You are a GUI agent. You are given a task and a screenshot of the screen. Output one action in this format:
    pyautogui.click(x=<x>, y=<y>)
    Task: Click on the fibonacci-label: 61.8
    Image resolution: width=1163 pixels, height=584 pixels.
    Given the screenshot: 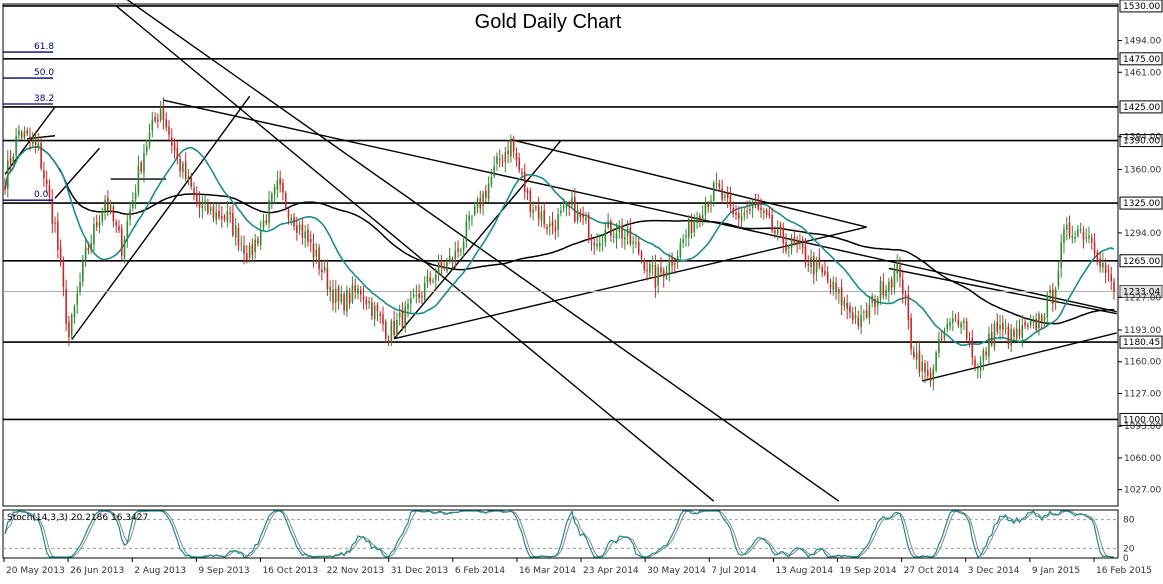 What is the action you would take?
    pyautogui.click(x=44, y=47)
    